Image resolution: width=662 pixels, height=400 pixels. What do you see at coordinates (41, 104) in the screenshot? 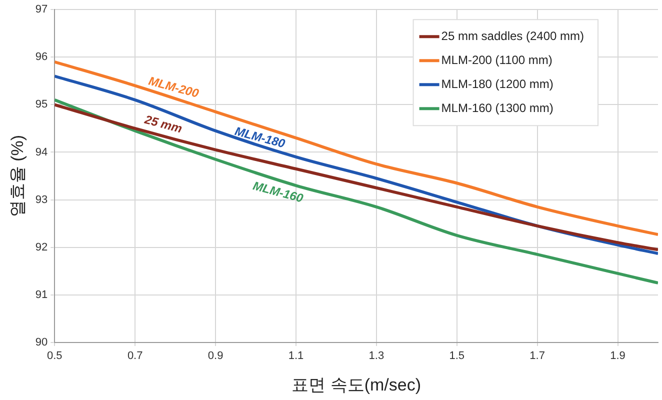
I see `y-tick-label: 95` at bounding box center [41, 104].